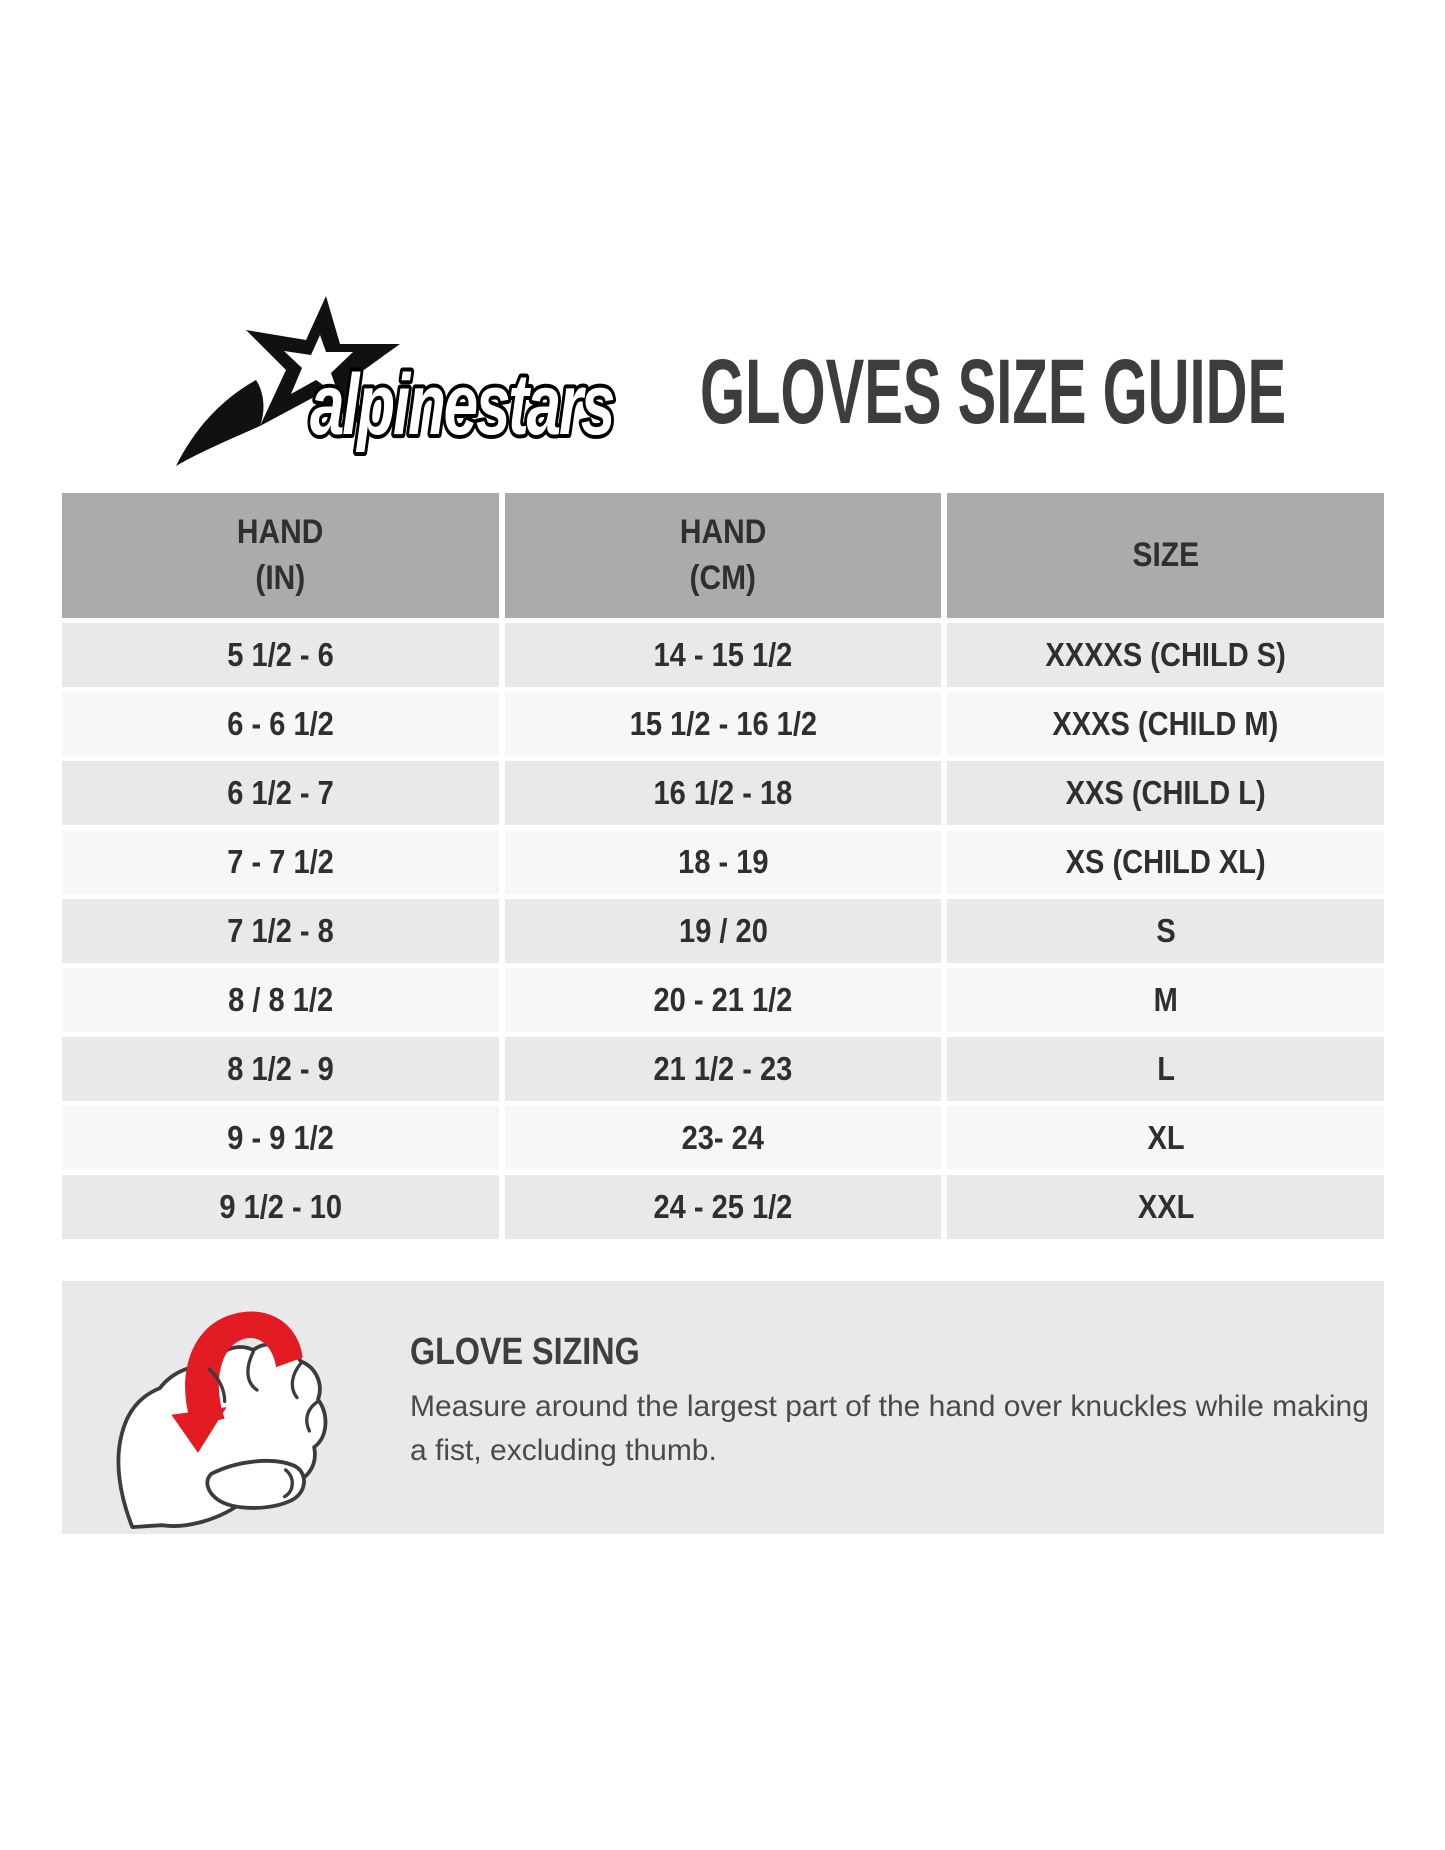 The width and height of the screenshot is (1445, 1850). I want to click on svg-text: alpinestars, so click(462, 404).